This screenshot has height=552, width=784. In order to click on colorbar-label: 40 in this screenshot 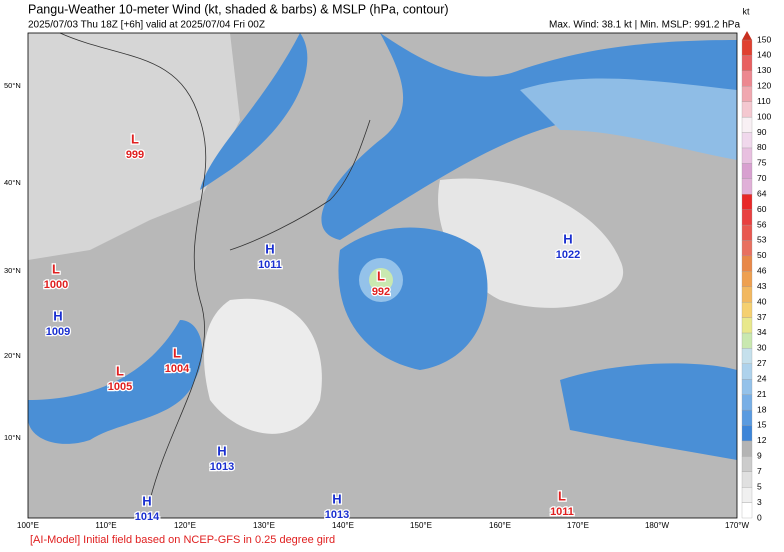, I will do `click(762, 301)`.